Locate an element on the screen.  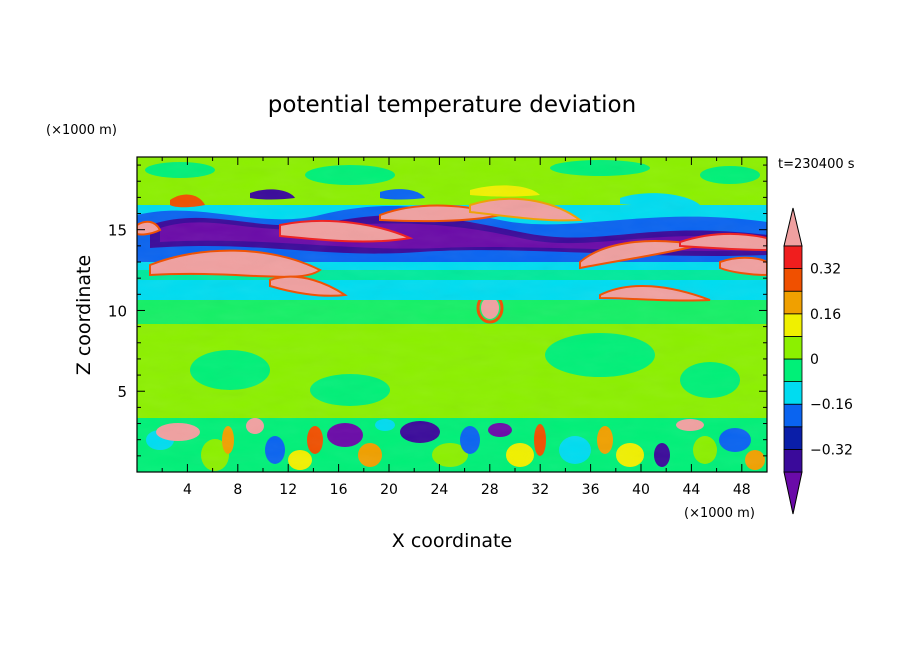
colorbar-label: −0.16 is located at coordinates (831, 405).